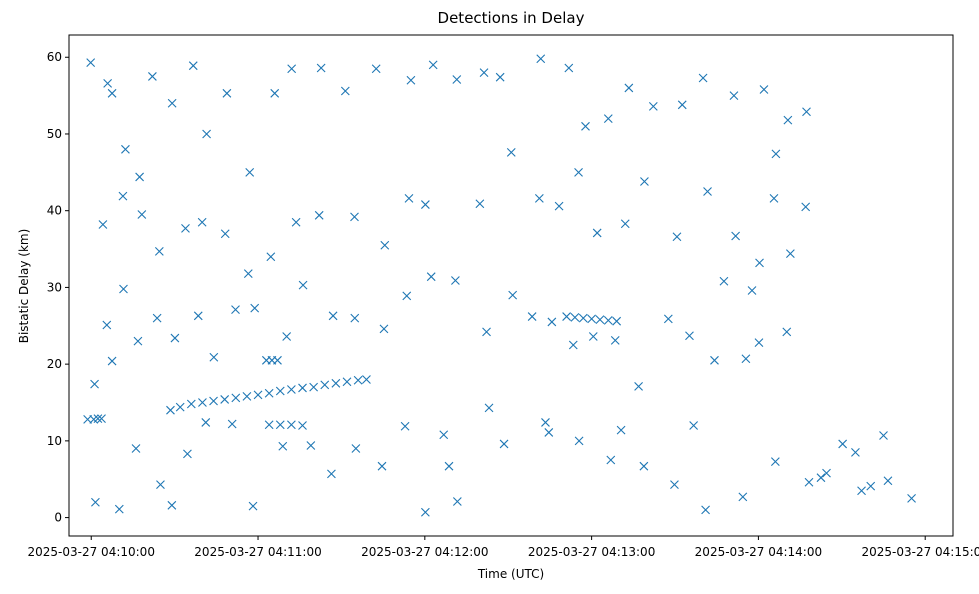  What do you see at coordinates (54, 287) in the screenshot?
I see `y-tick-label: 30` at bounding box center [54, 287].